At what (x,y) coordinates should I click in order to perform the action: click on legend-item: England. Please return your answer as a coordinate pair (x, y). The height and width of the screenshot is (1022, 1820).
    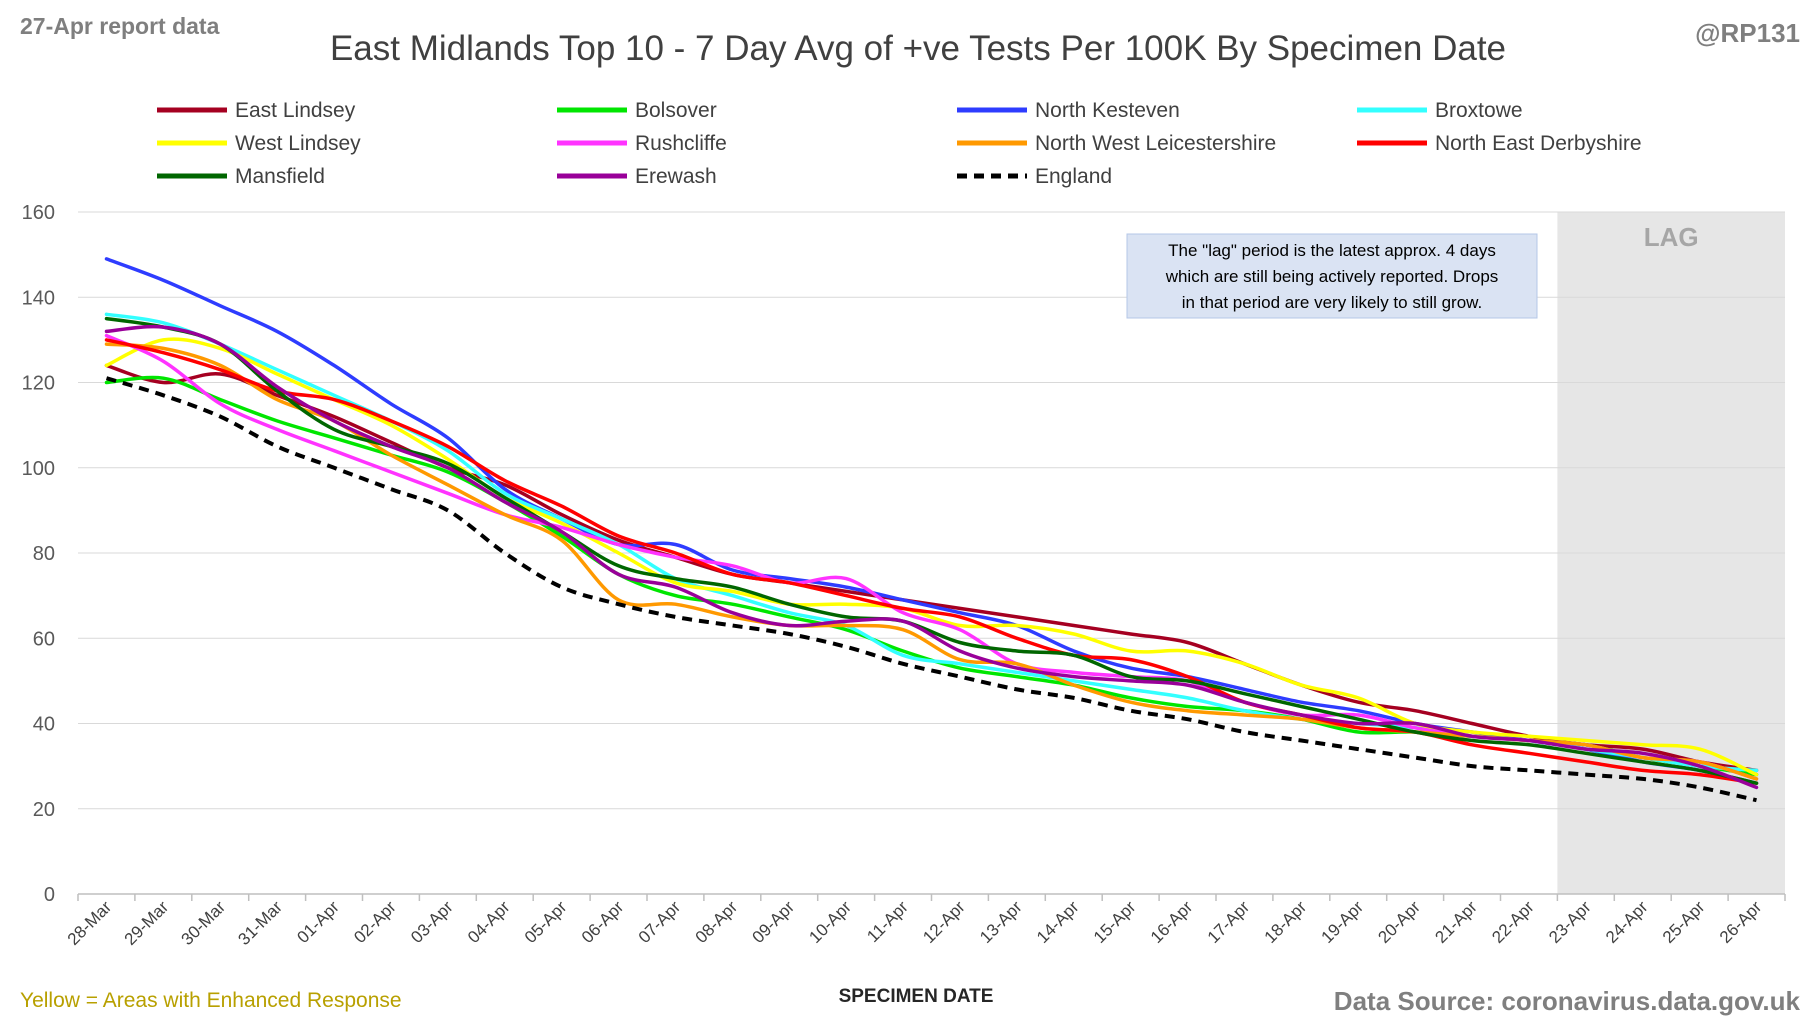
    Looking at the image, I should click on (1034, 176).